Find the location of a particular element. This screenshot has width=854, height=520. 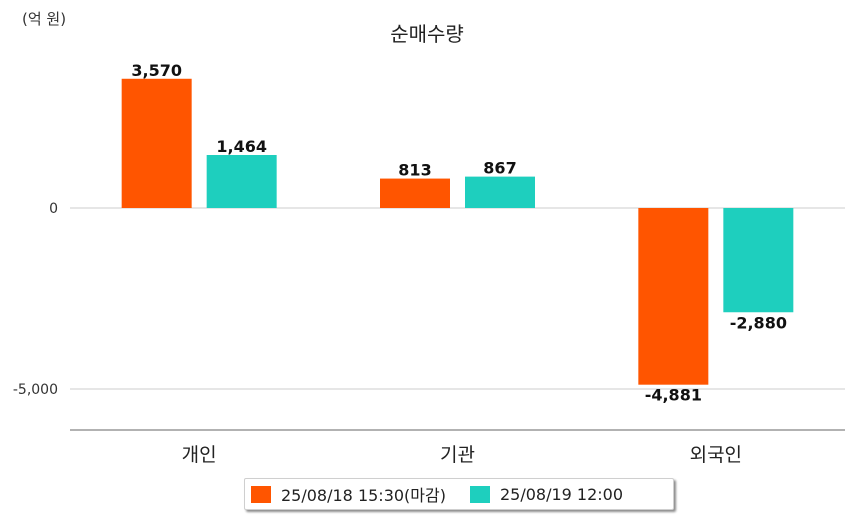

bar-외국인-series-1 is located at coordinates (673, 296).